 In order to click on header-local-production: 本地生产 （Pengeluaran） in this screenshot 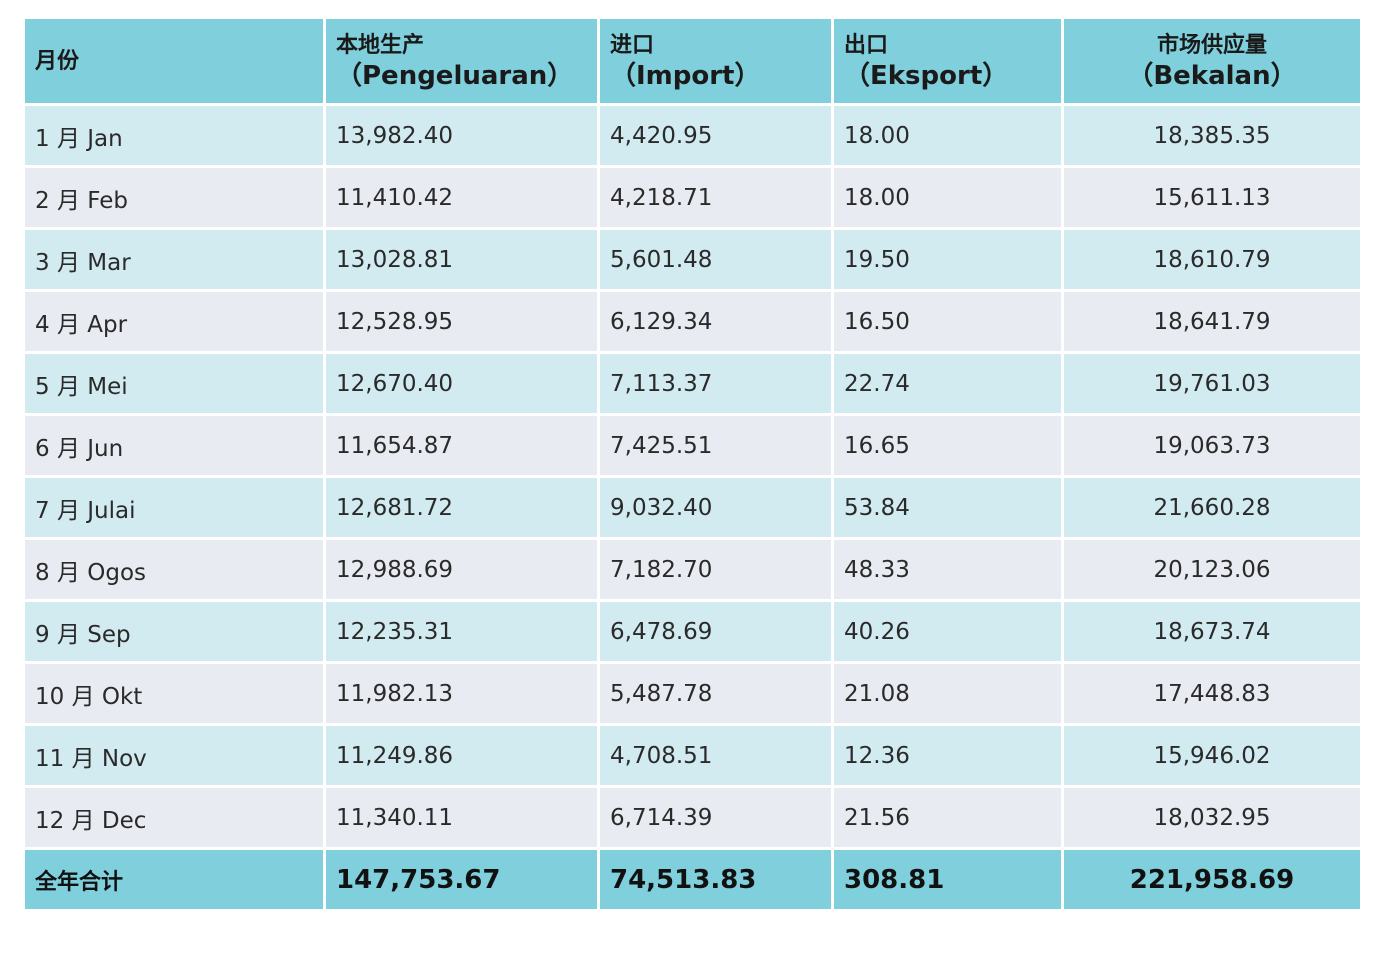, I will do `click(461, 61)`.